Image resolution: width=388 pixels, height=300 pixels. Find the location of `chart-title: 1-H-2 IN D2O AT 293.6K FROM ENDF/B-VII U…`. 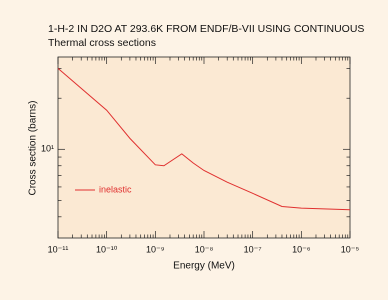

chart-title: 1-H-2 IN D2O AT 293.6K FROM ENDF/B-VII U… is located at coordinates (206, 29).